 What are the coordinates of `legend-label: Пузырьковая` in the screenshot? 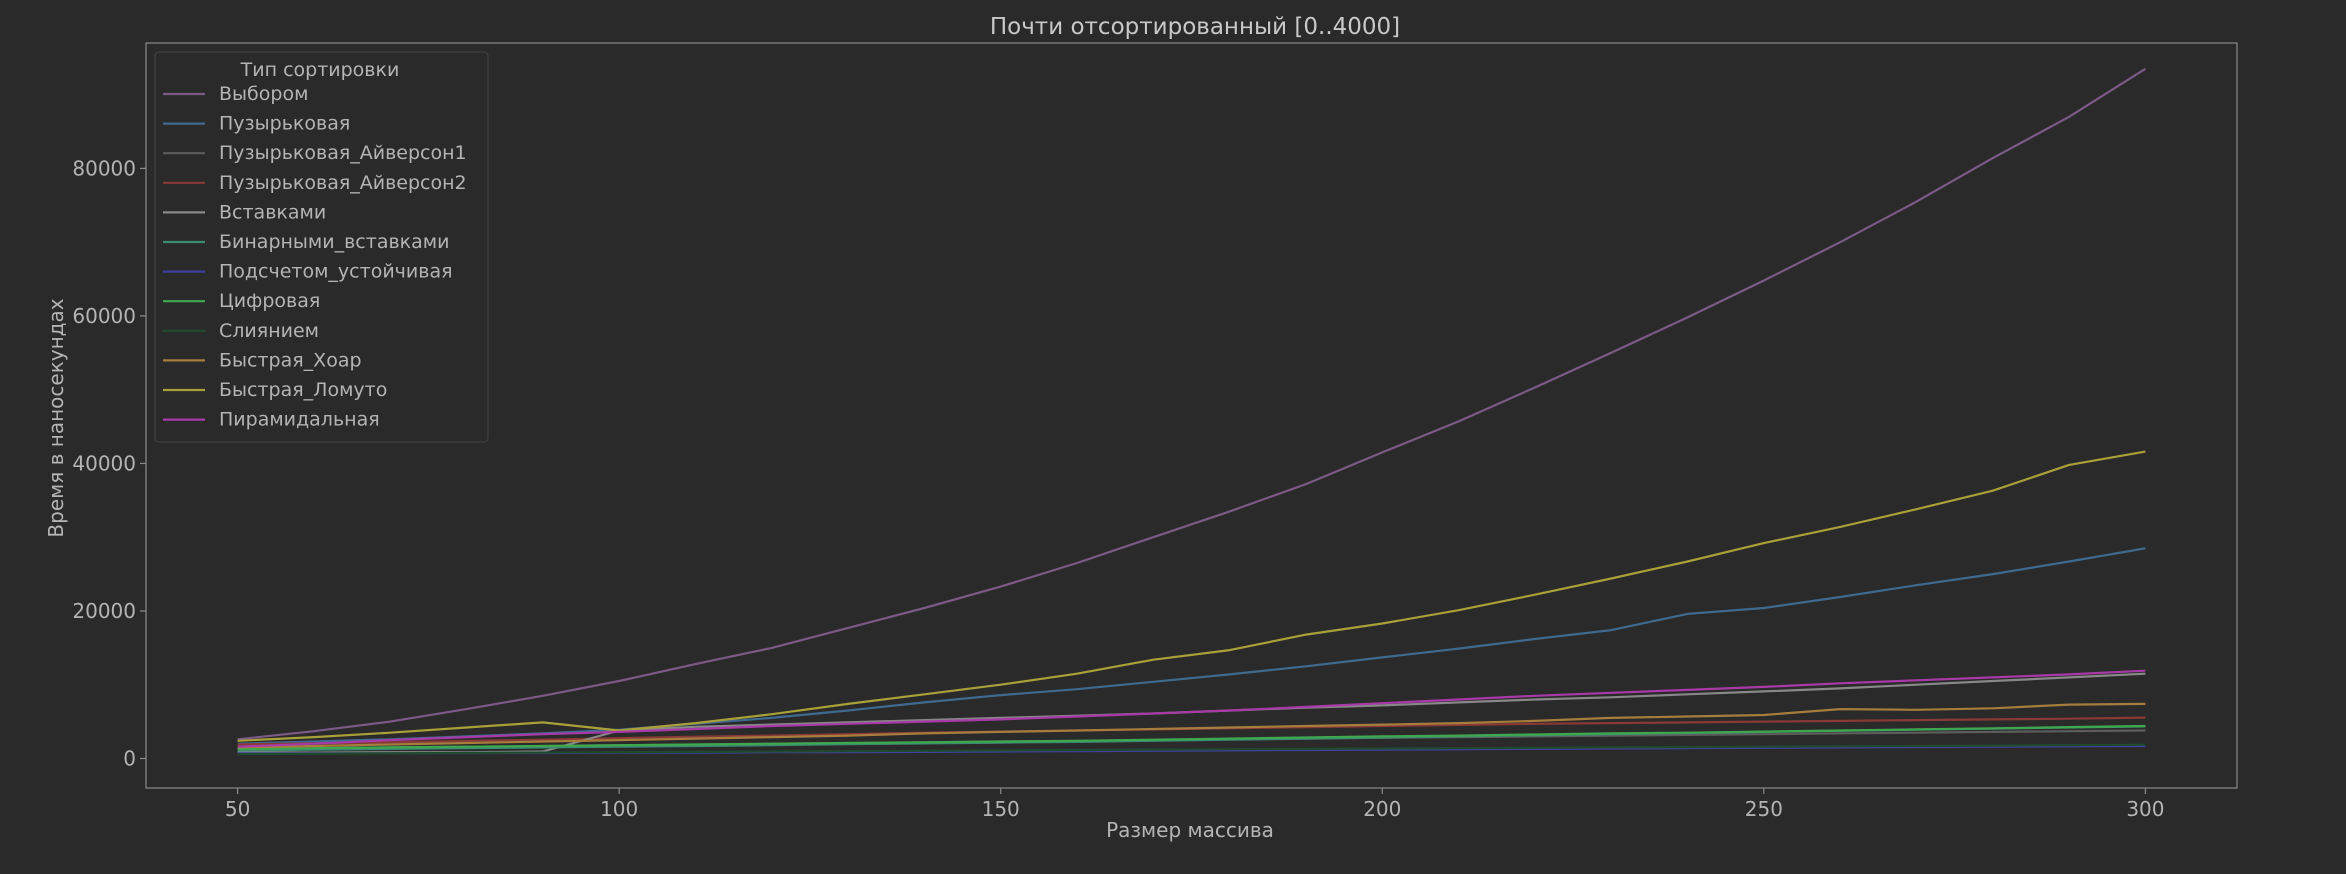 It's located at (284, 124).